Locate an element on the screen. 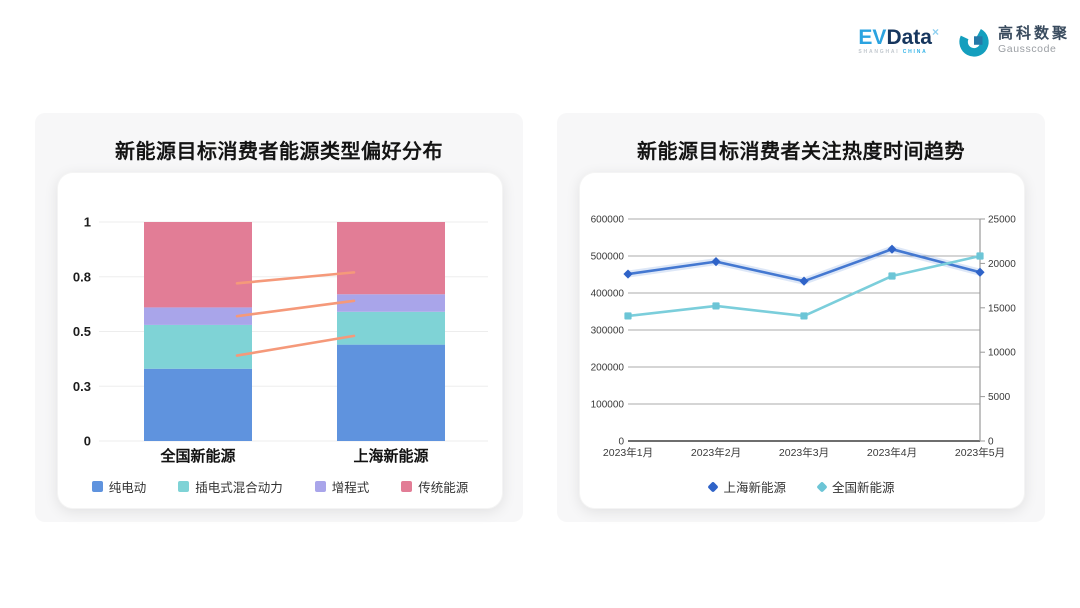 The height and width of the screenshot is (608, 1080). line-legend-item-1: 全国新能源 is located at coordinates (855, 486).